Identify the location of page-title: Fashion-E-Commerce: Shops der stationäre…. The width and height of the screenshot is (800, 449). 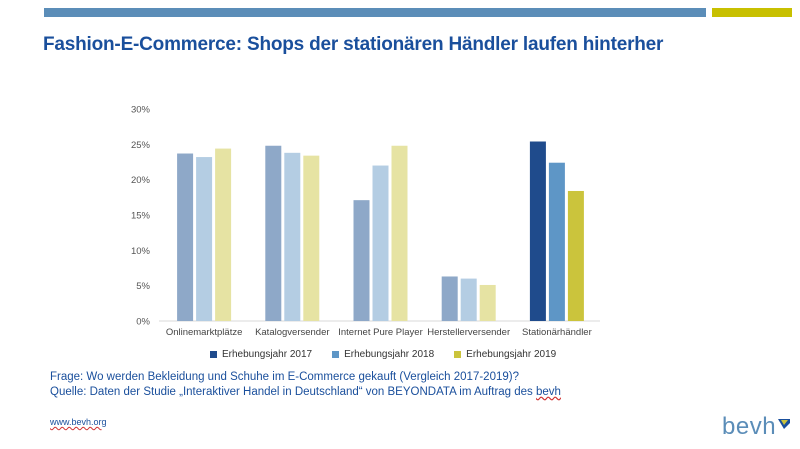
(353, 44).